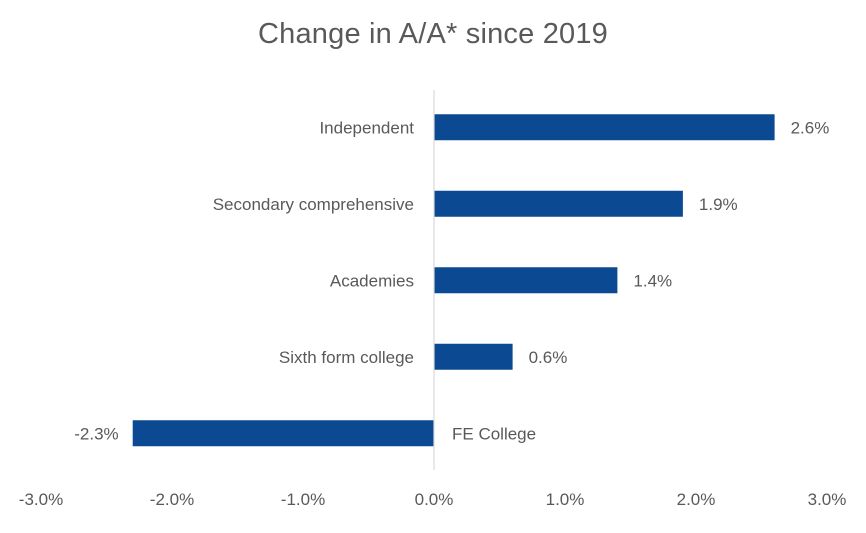  I want to click on bar-independent, so click(604, 127).